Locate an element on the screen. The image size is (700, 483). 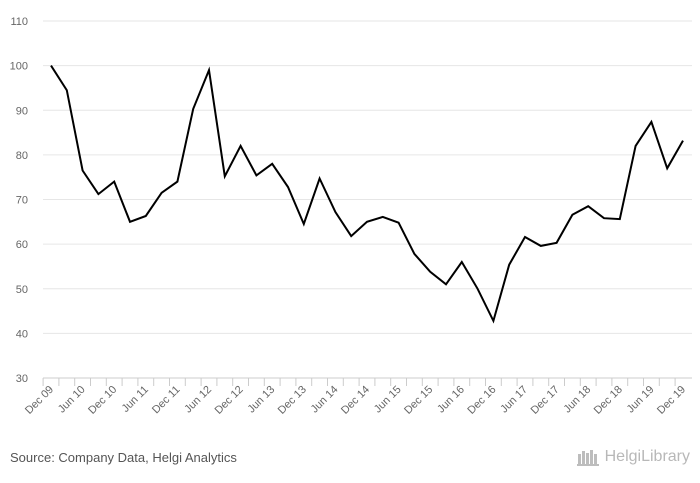
y-tick-label: 60 is located at coordinates (22, 245).